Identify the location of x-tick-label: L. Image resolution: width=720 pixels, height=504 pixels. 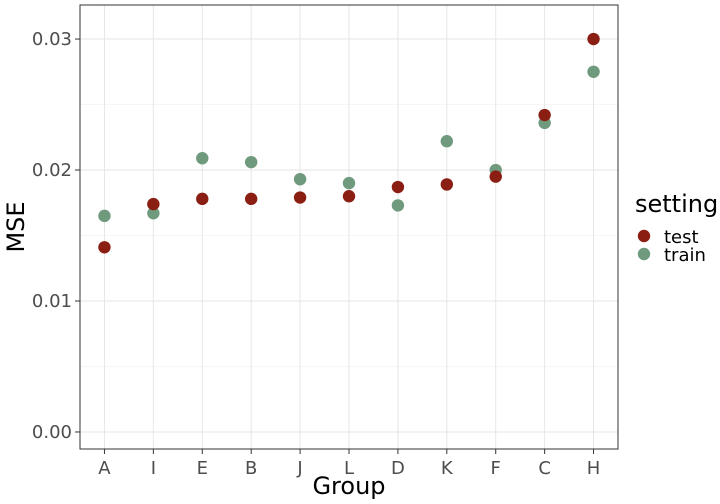
(349, 468).